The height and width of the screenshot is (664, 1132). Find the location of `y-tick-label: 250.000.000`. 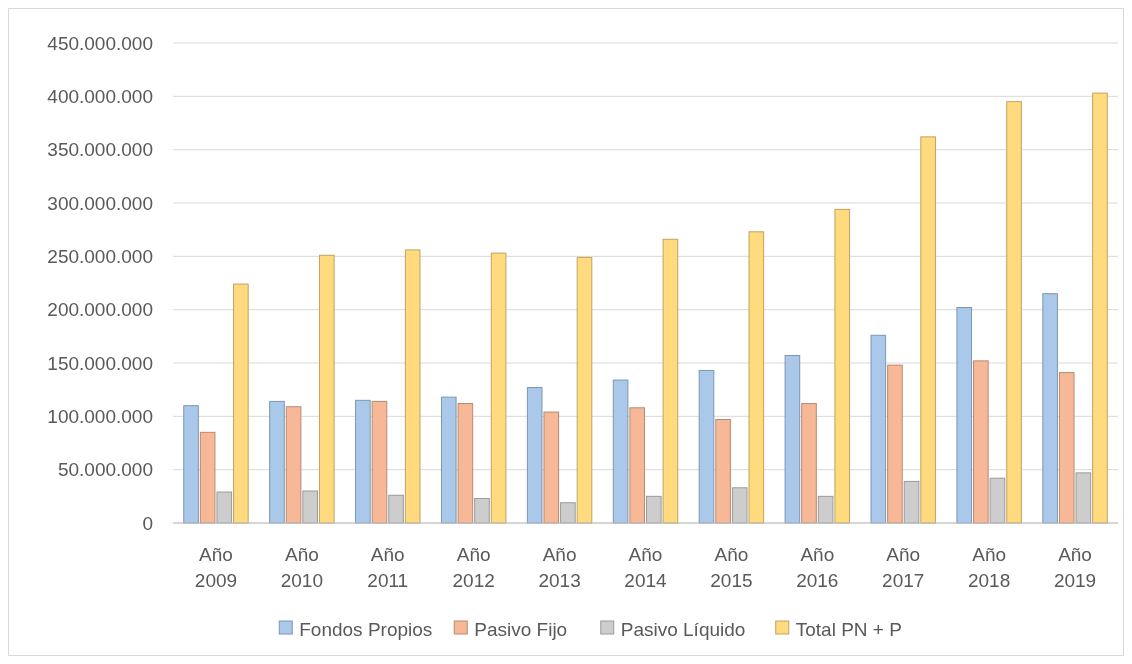

y-tick-label: 250.000.000 is located at coordinates (100, 256).